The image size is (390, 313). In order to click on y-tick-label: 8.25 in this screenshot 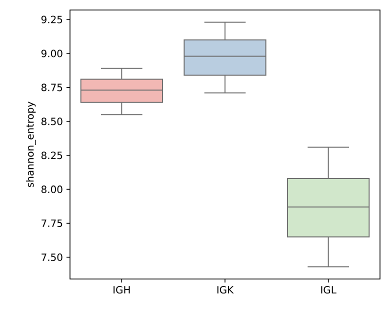, I will do `click(51, 156)`.